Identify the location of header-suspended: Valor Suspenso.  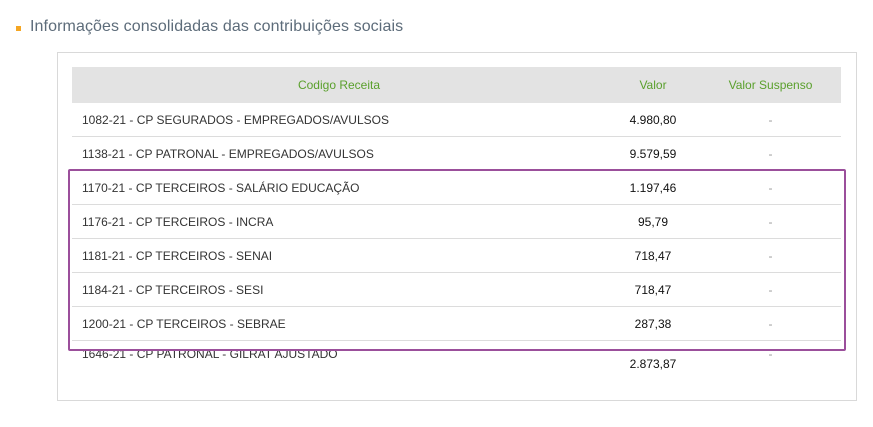
(770, 85).